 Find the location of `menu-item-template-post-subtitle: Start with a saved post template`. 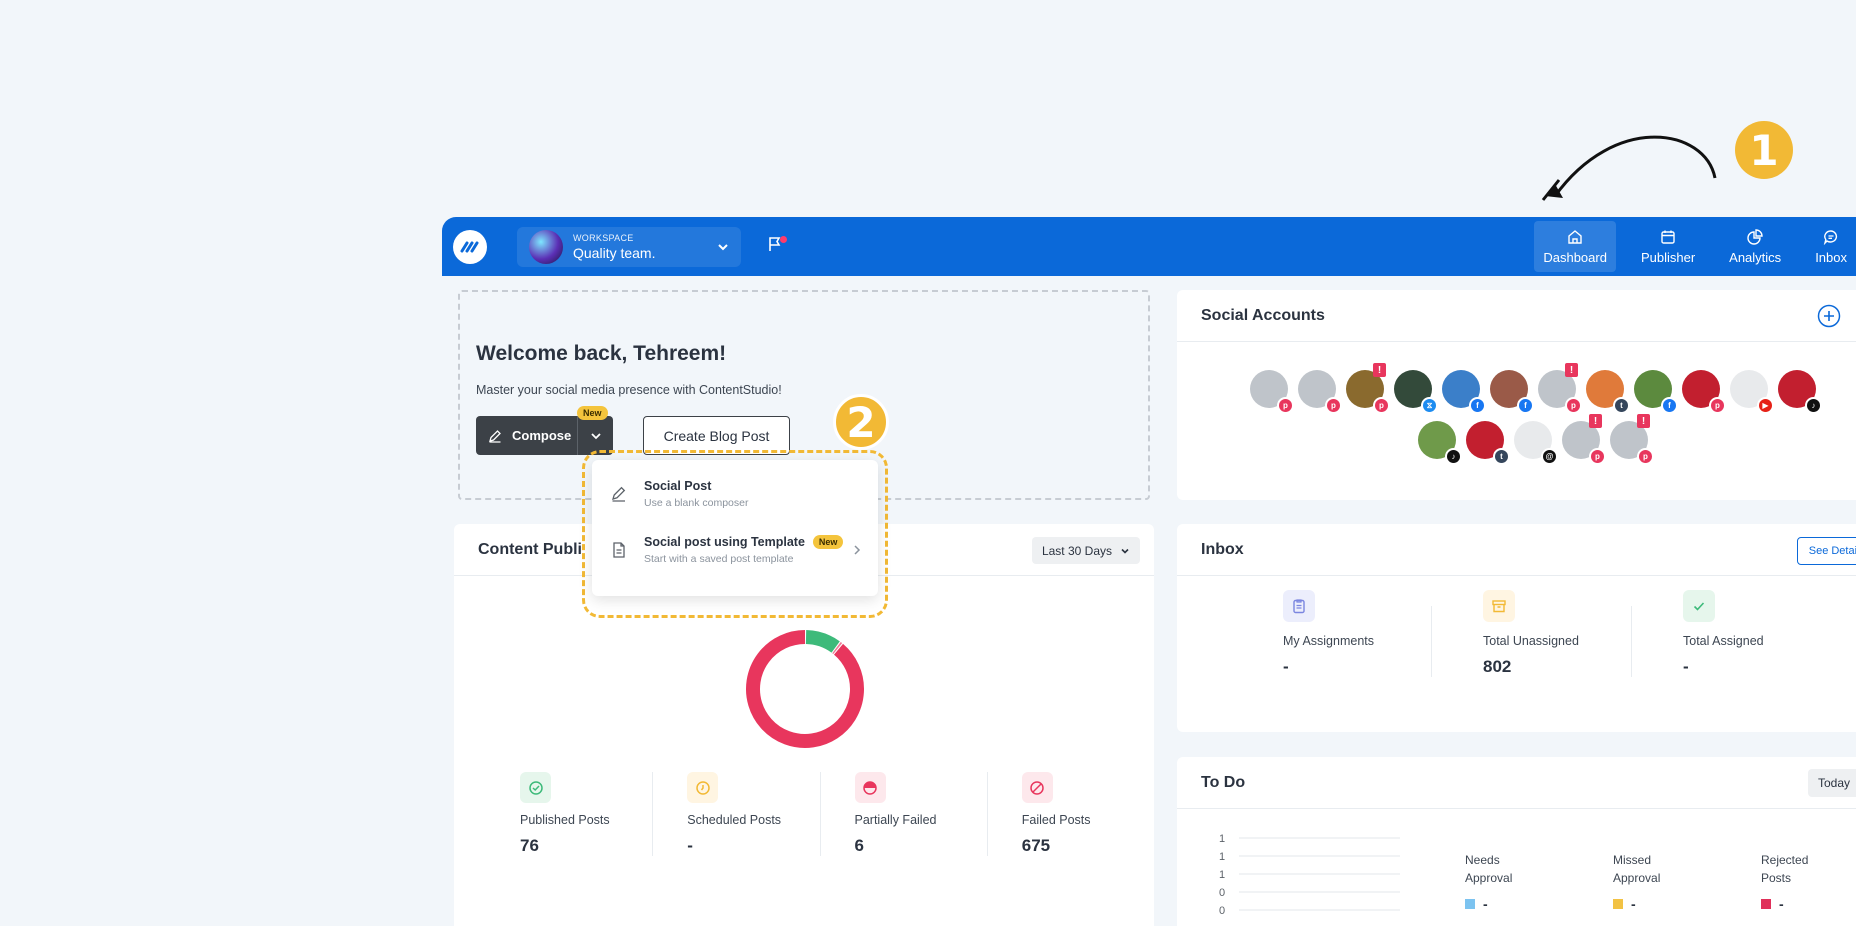

menu-item-template-post-subtitle: Start with a saved post template is located at coordinates (719, 559).